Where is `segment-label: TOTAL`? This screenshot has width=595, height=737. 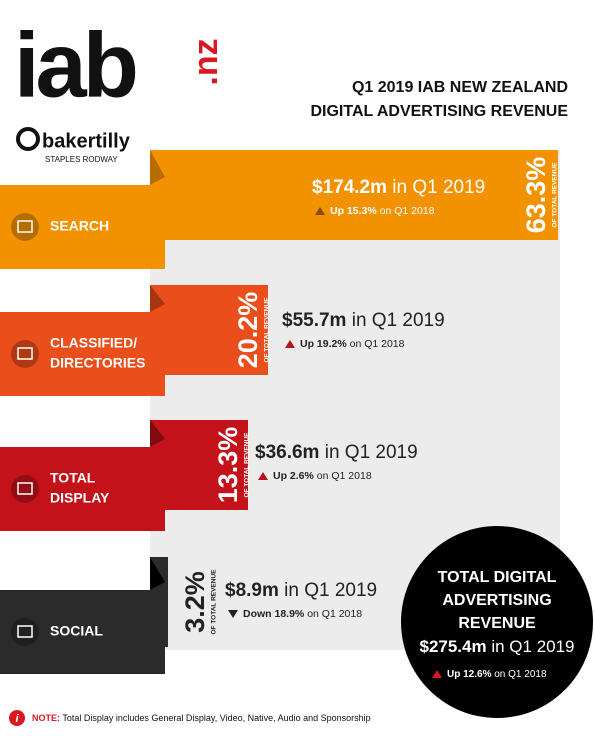
segment-label: TOTAL is located at coordinates (73, 478).